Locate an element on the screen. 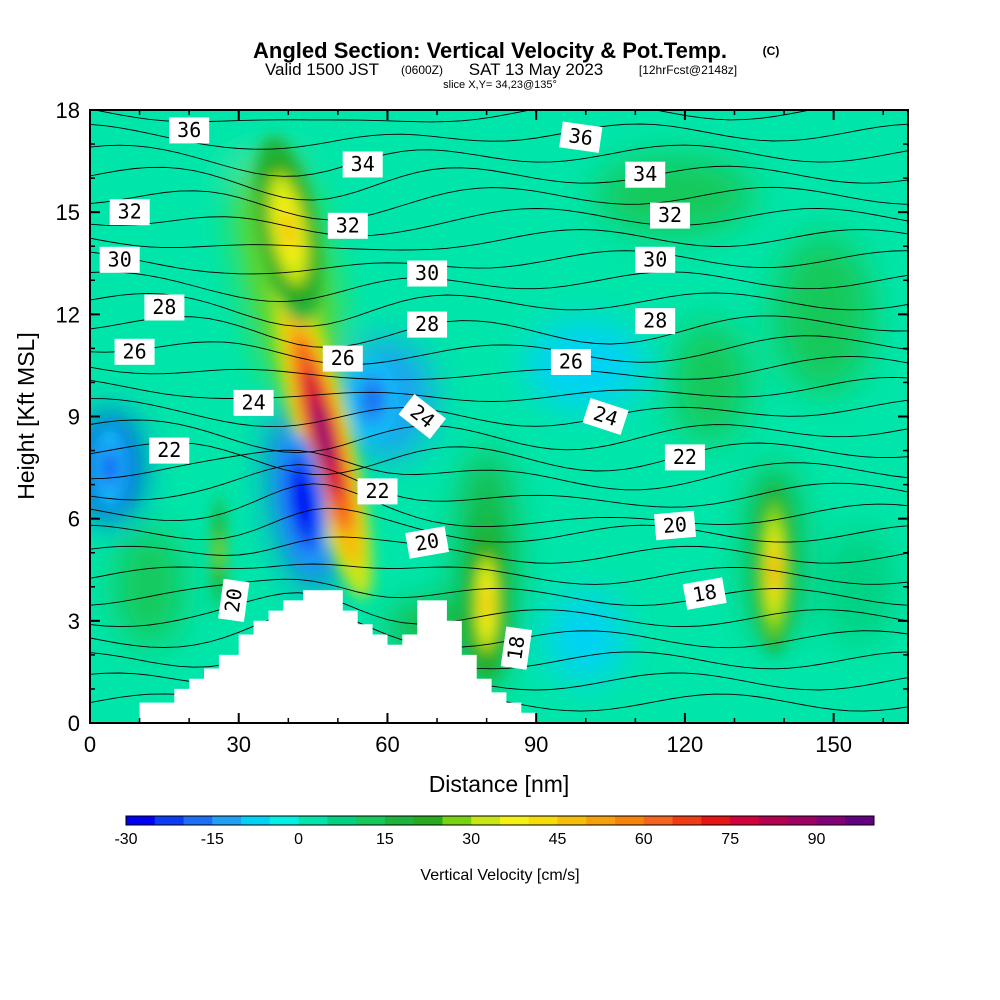 This screenshot has height=1000, width=1000. isentrope-label-text: 32 is located at coordinates (670, 215).